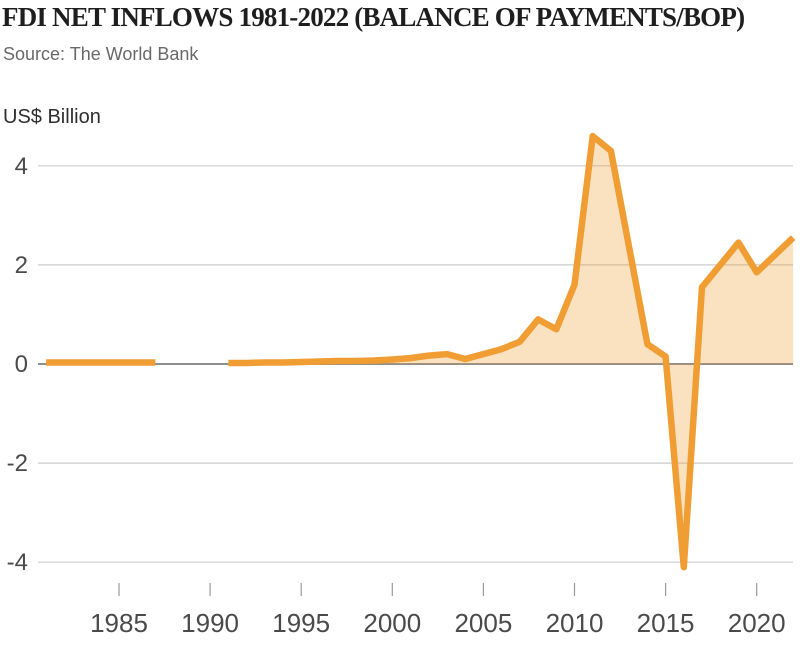 The width and height of the screenshot is (800, 650). What do you see at coordinates (101, 54) in the screenshot?
I see `chart-source: Source: The World Bank` at bounding box center [101, 54].